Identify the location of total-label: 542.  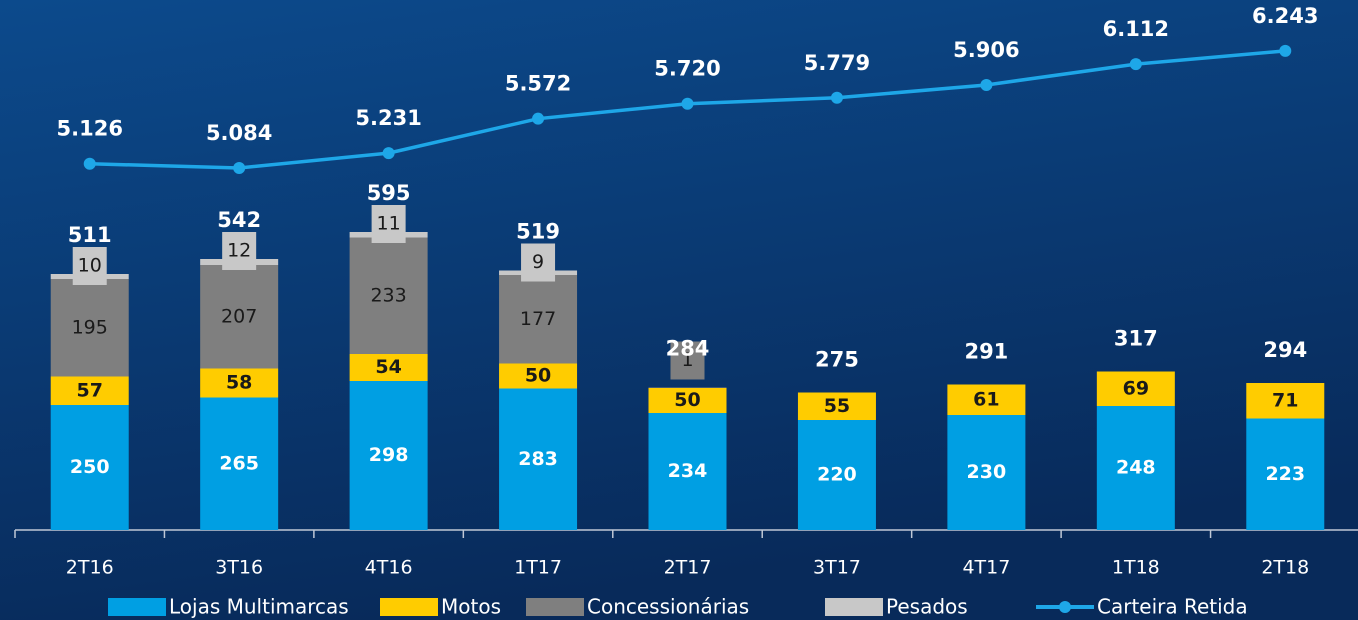
(239, 220).